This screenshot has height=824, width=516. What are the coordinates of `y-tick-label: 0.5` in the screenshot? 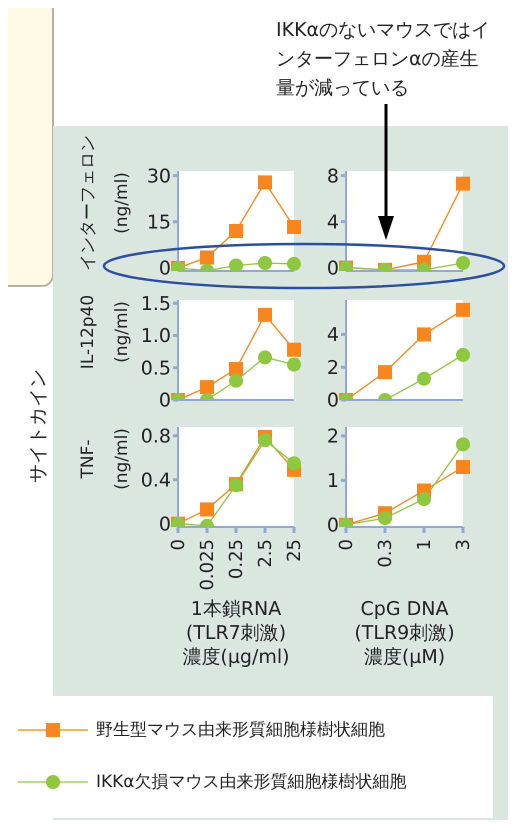 It's located at (155, 368).